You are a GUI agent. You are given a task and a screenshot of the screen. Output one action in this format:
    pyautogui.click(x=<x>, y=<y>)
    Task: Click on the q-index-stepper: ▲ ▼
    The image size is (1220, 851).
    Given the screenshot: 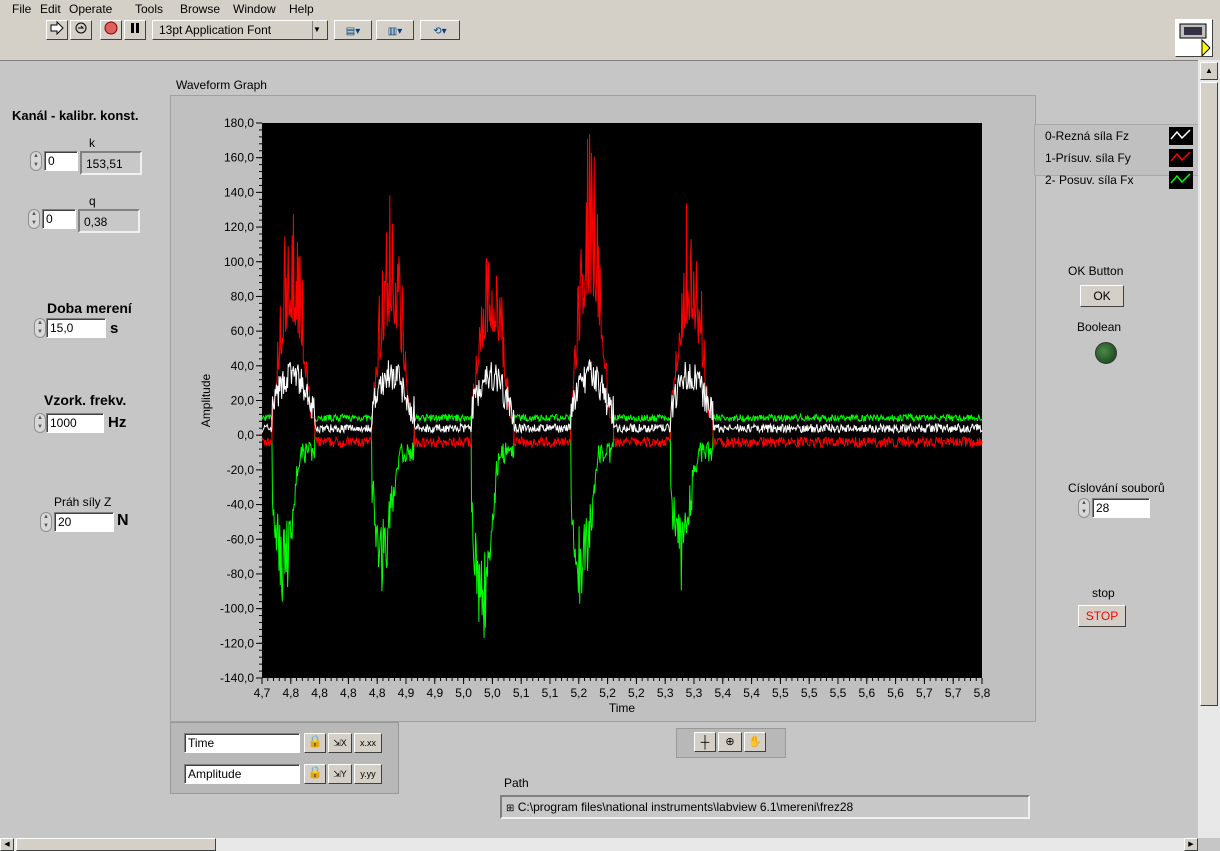 What is the action you would take?
    pyautogui.click(x=34, y=219)
    